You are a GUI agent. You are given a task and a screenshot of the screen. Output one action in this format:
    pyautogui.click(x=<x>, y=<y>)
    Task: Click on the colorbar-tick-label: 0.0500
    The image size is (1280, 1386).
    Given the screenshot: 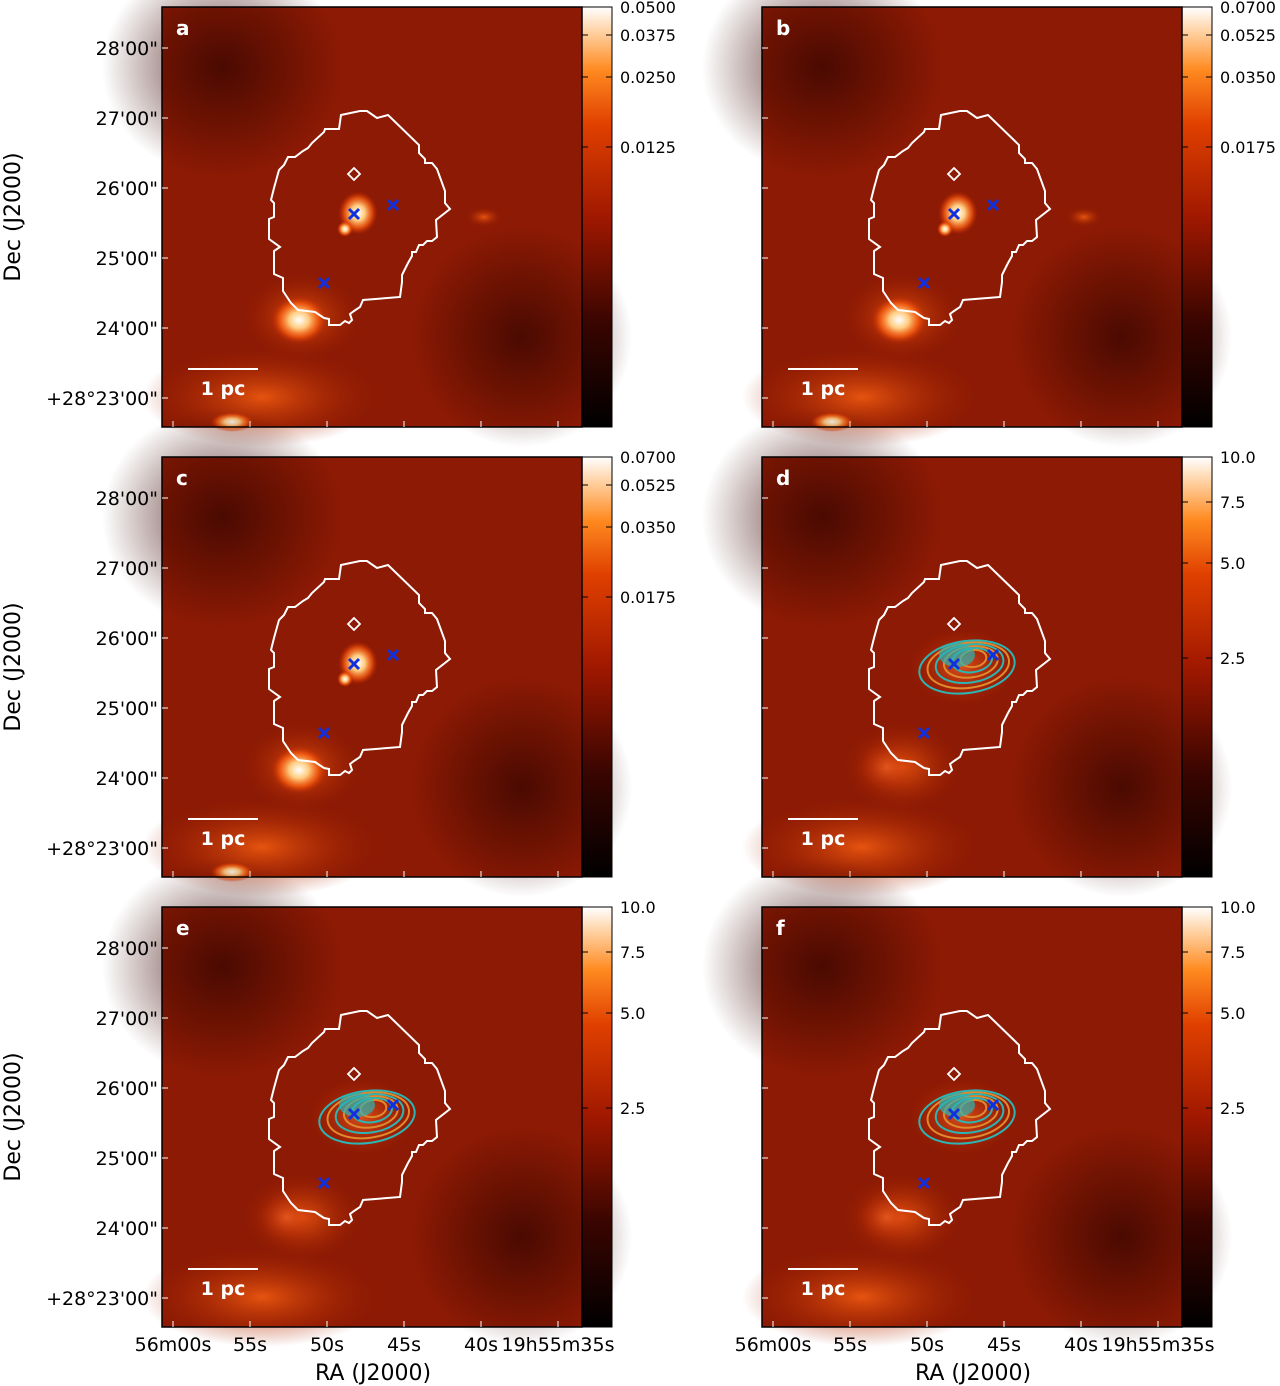 What is the action you would take?
    pyautogui.click(x=648, y=8)
    